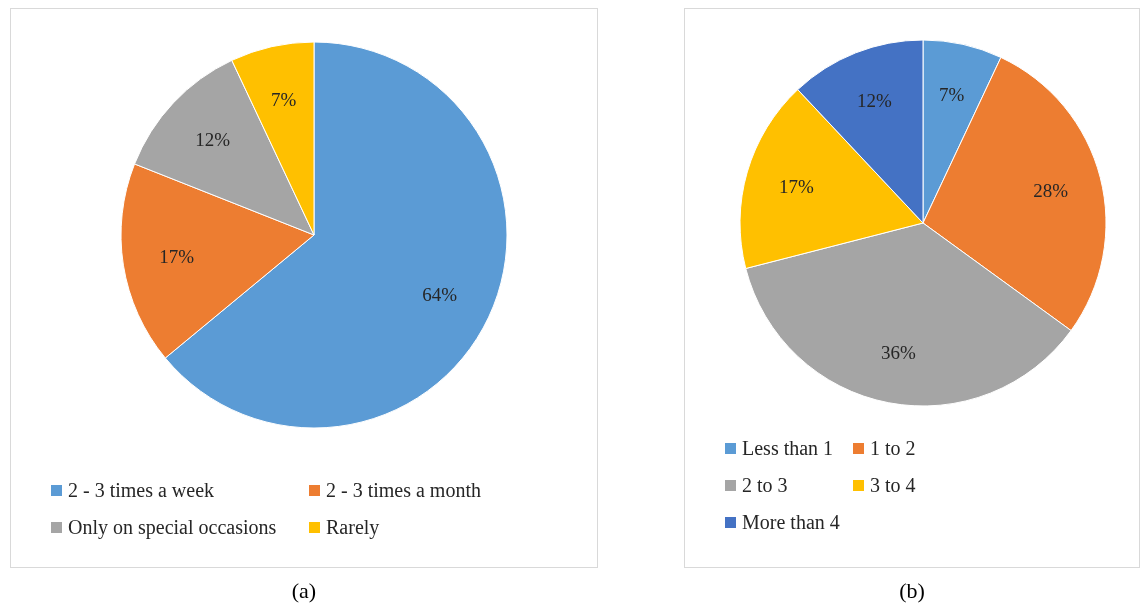 Image resolution: width=1142 pixels, height=606 pixels. What do you see at coordinates (893, 448) in the screenshot?
I see `legend-label: 1 to 2` at bounding box center [893, 448].